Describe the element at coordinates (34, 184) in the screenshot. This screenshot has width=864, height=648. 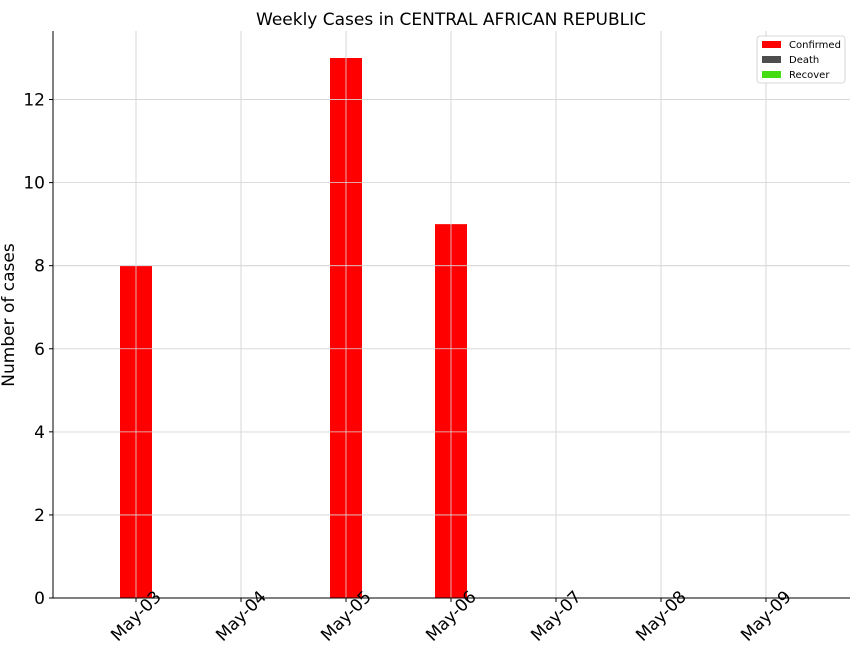
I see `y-tick-label: 10` at that location.